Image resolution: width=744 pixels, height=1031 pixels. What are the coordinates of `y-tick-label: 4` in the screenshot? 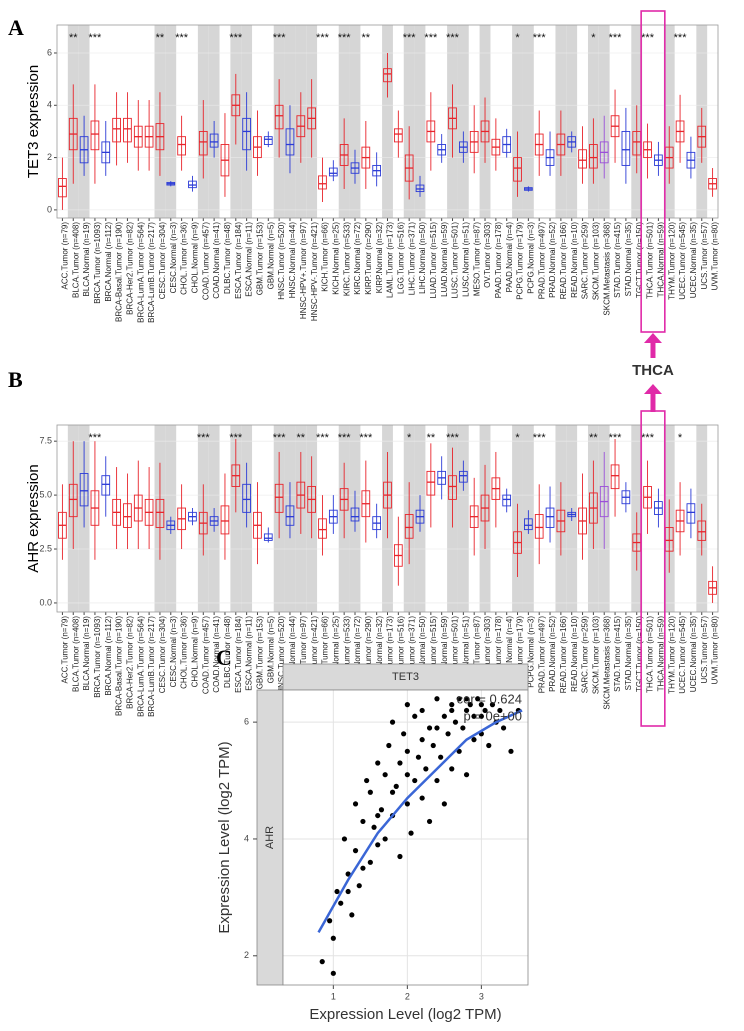 It's located at (246, 838).